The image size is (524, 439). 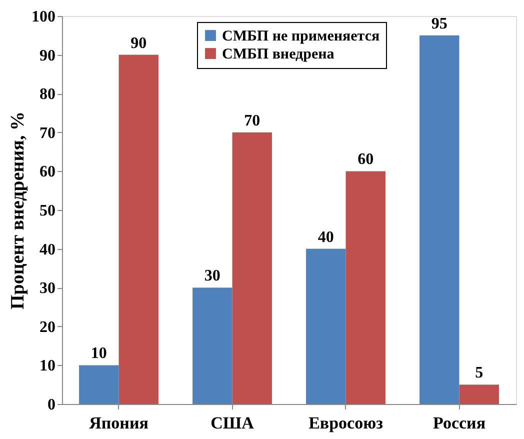 What do you see at coordinates (459, 423) in the screenshot?
I see `x-tick-label: Россия` at bounding box center [459, 423].